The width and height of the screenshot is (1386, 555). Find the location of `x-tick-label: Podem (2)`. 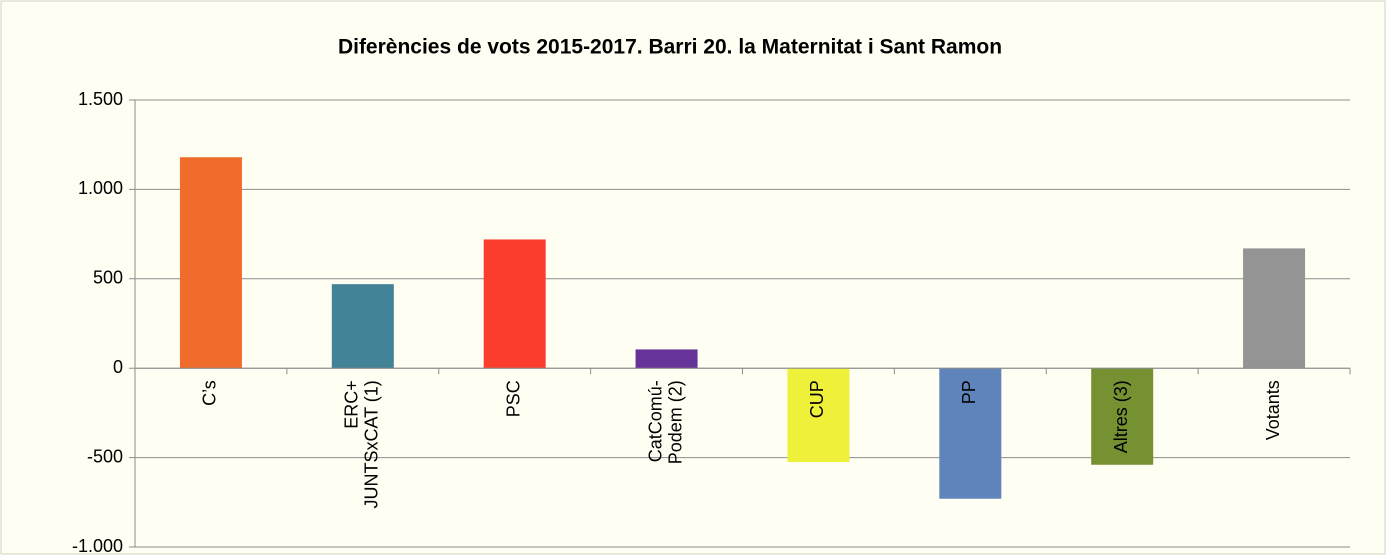

x-tick-label: Podem (2) is located at coordinates (675, 422).